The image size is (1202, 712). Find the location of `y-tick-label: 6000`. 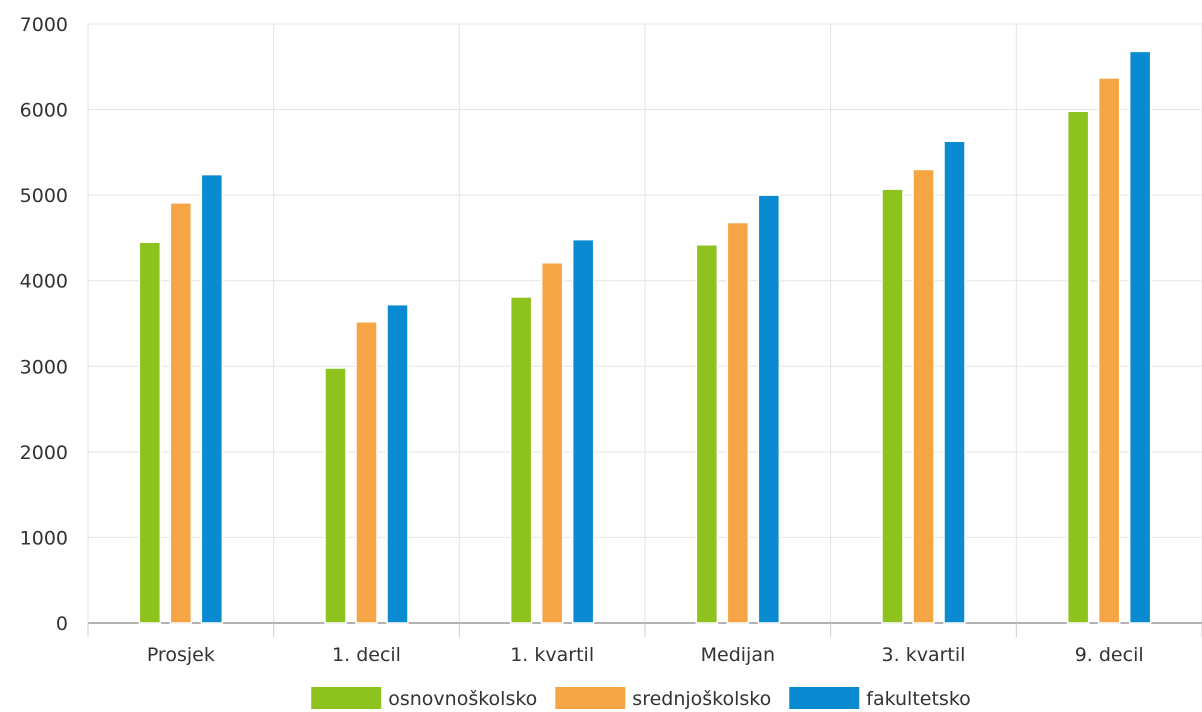

y-tick-label: 6000 is located at coordinates (44, 111).